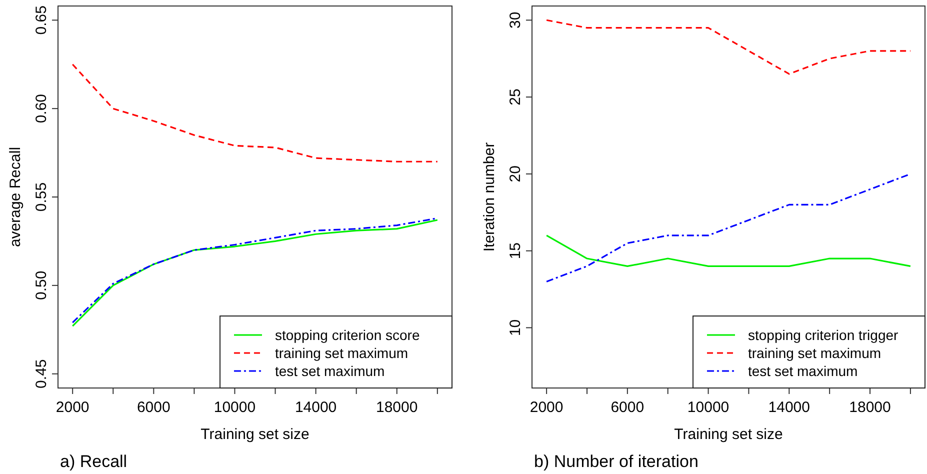  Describe the element at coordinates (515, 251) in the screenshot. I see `y-tick-label: 15` at that location.